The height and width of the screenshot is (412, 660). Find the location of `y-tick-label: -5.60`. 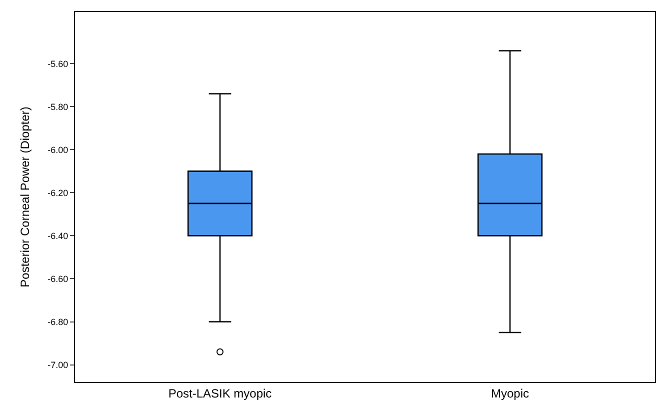

y-tick-label: -5.60 is located at coordinates (58, 63).